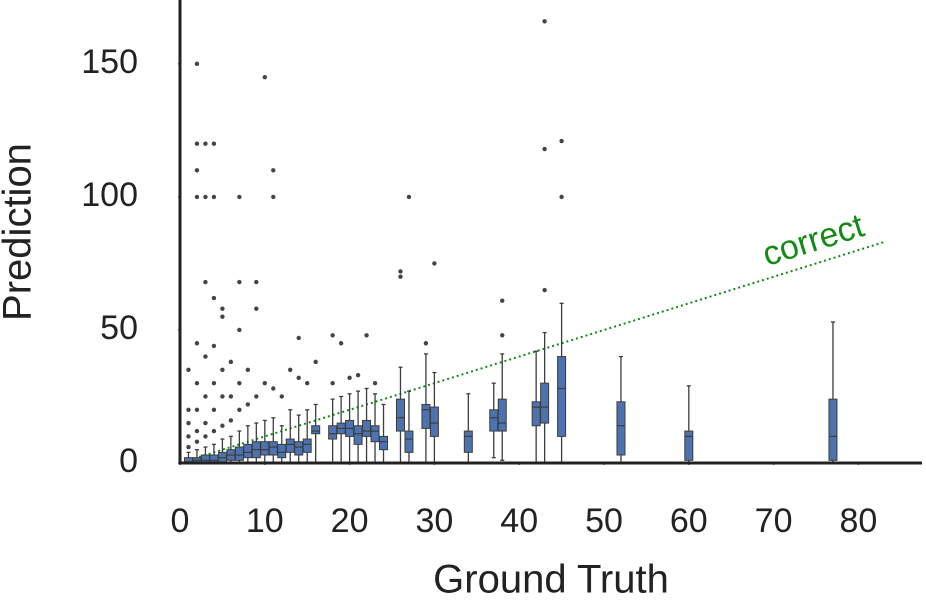 Image resolution: width=926 pixels, height=612 pixels. What do you see at coordinates (109, 62) in the screenshot?
I see `y-tick-label: 150` at bounding box center [109, 62].